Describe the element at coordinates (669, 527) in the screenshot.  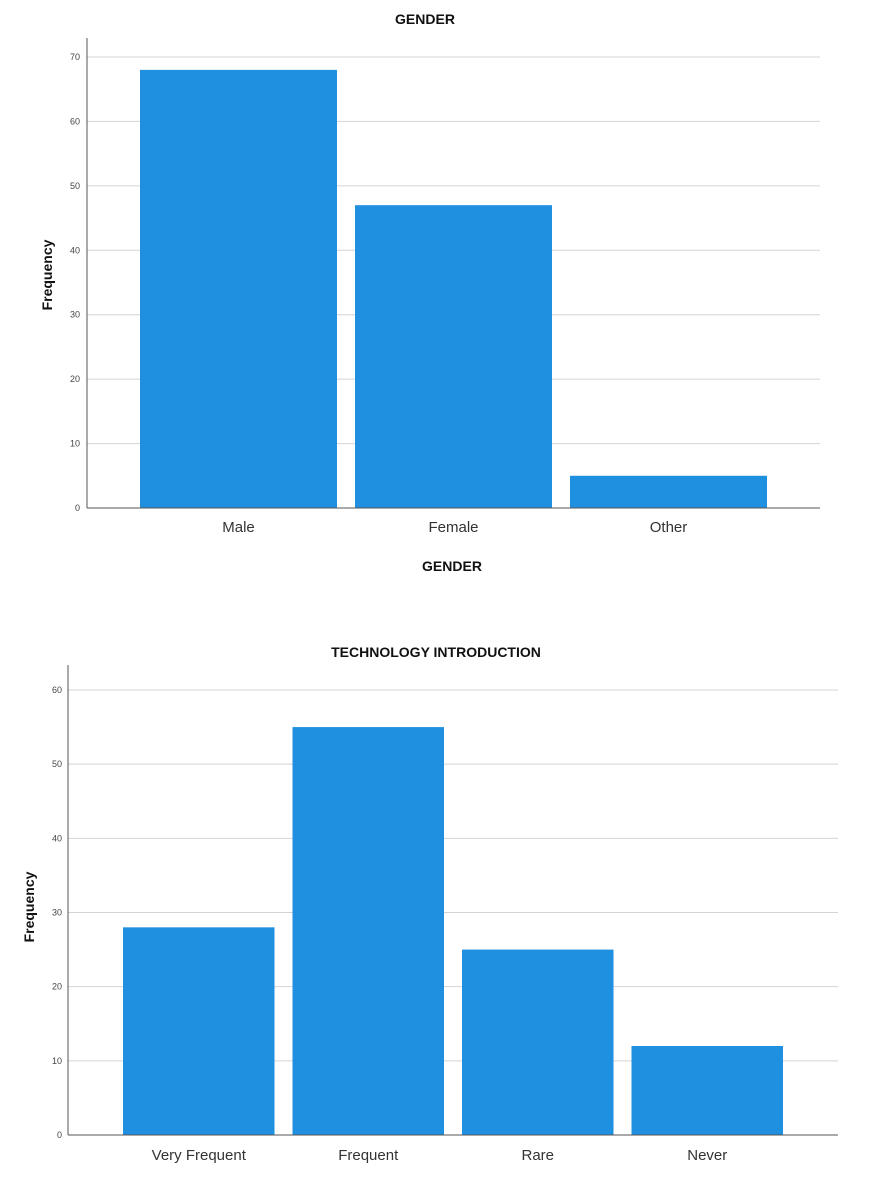
I see `category-label: Other` at that location.